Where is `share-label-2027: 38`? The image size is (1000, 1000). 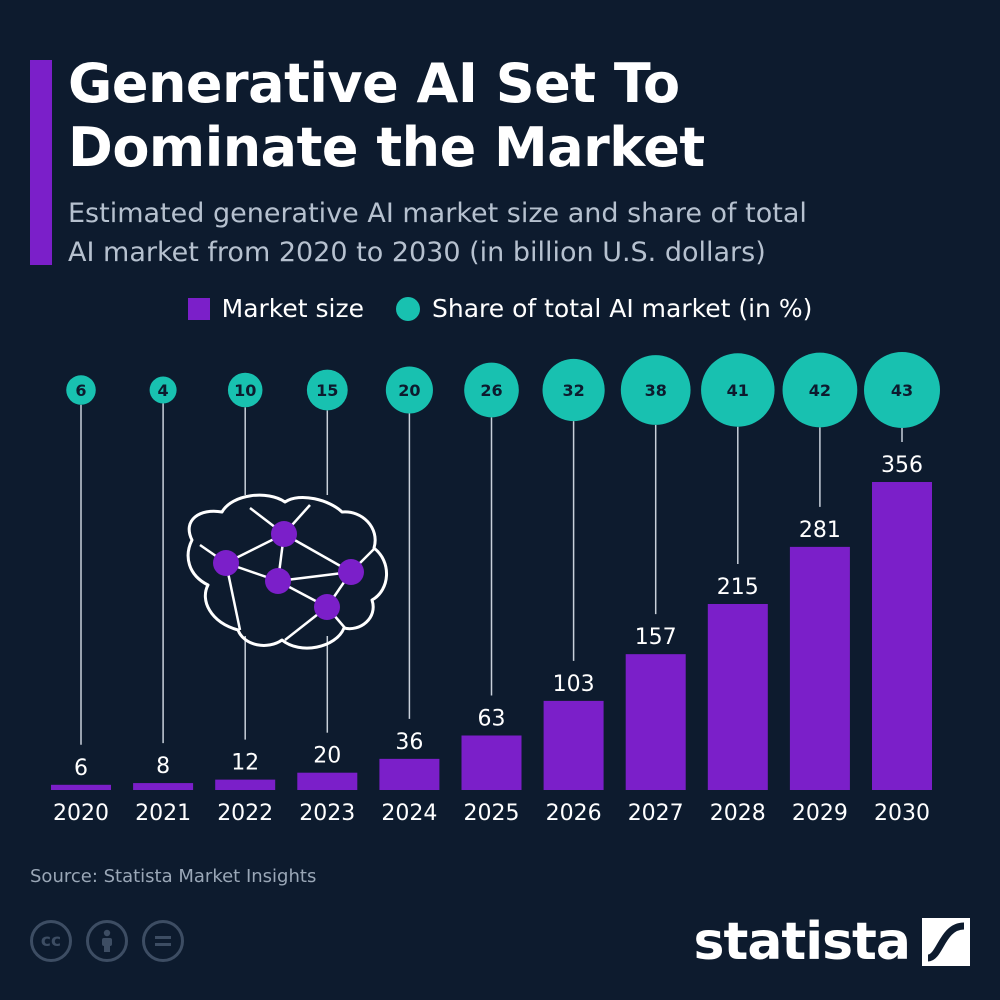
share-label-2027: 38 is located at coordinates (656, 390).